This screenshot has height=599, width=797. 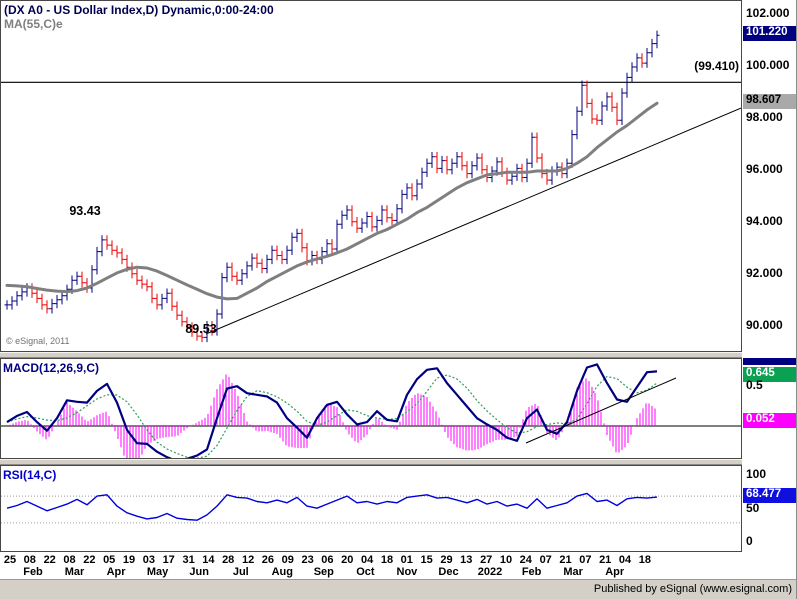 I want to click on x-axis-month-label: Dec, so click(x=448, y=572).